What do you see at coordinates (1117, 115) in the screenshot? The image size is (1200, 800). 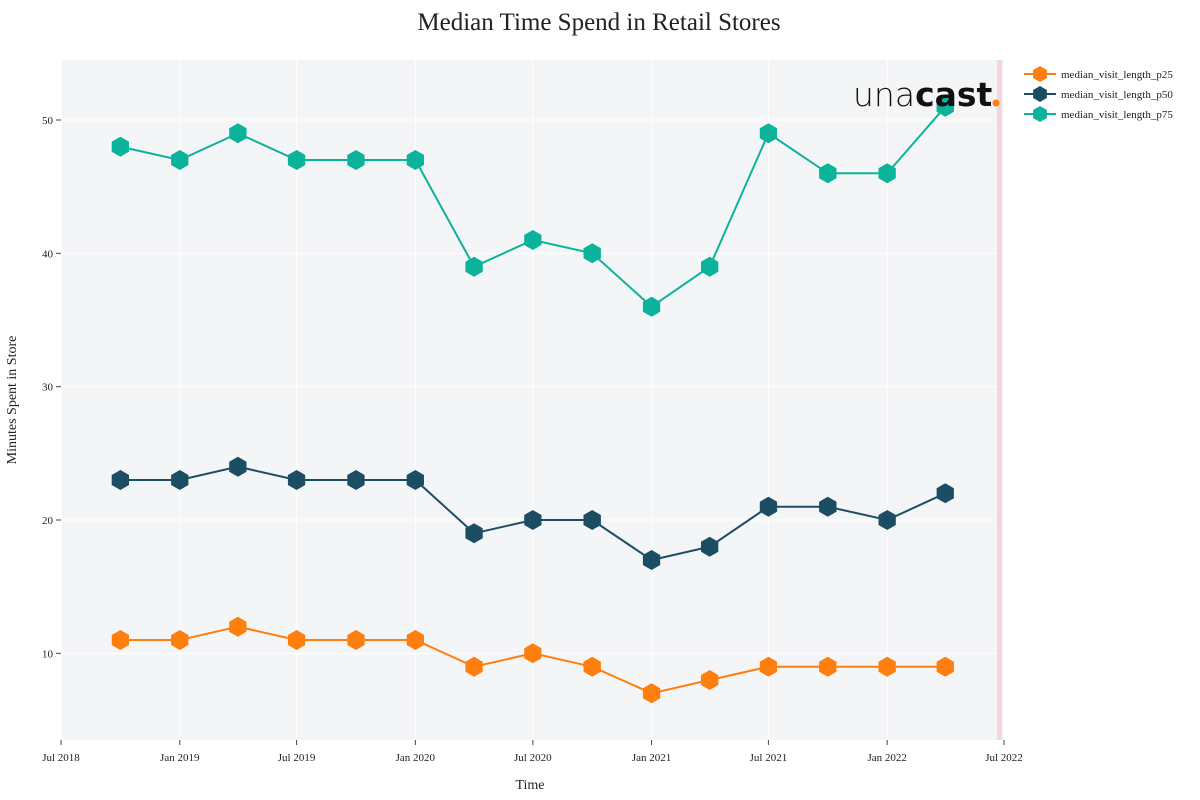 I see `legend-label: median_visit_length_p75` at bounding box center [1117, 115].